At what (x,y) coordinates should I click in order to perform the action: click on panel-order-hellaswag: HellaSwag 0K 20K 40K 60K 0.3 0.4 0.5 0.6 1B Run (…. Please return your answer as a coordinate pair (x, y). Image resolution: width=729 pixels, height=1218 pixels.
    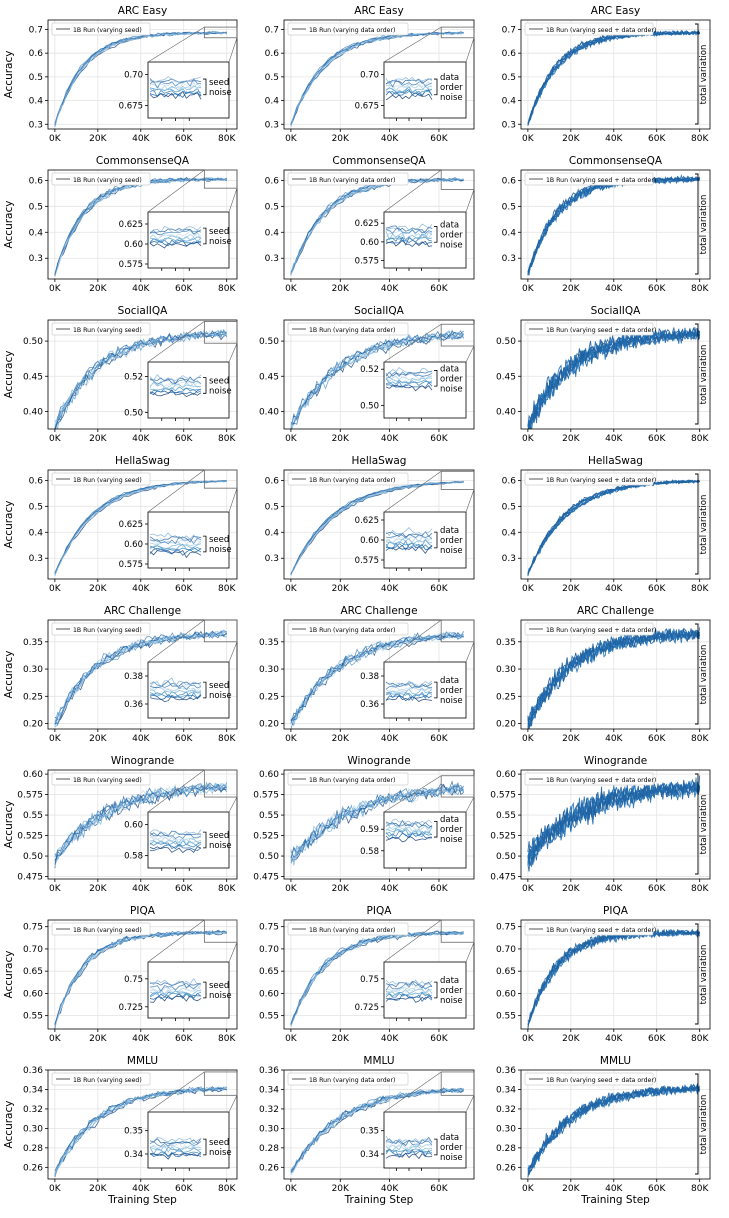
    Looking at the image, I should click on (370, 524).